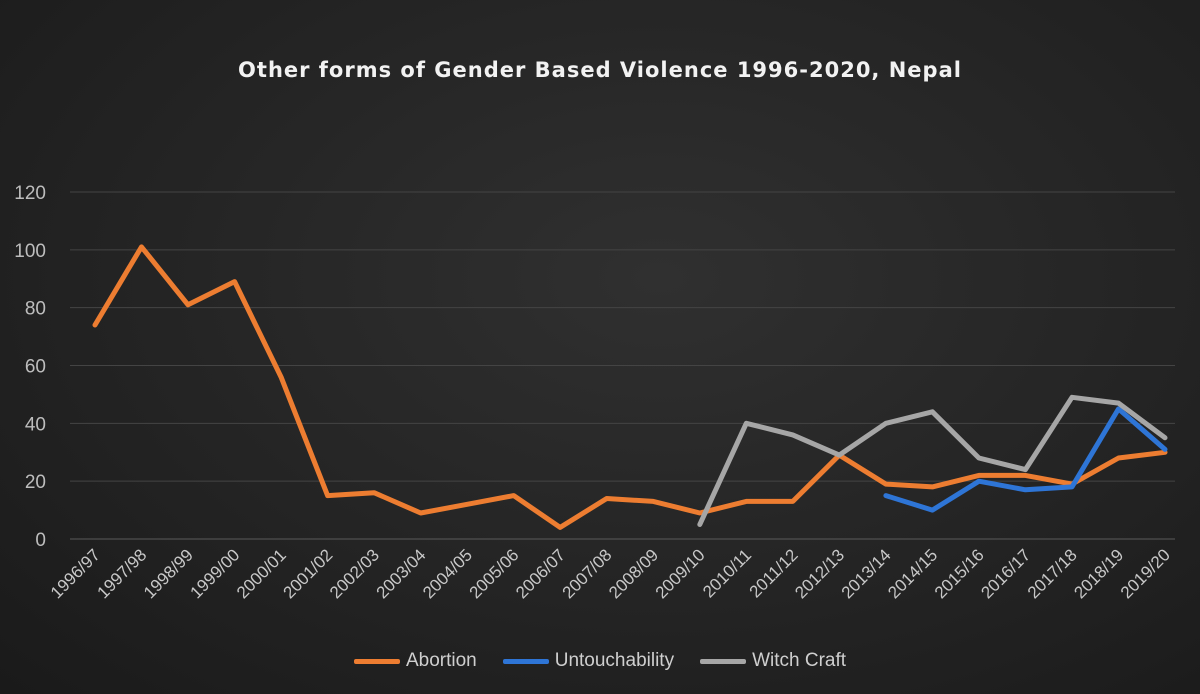 Image resolution: width=1200 pixels, height=694 pixels. What do you see at coordinates (35, 482) in the screenshot?
I see `y-tick-label: 20` at bounding box center [35, 482].